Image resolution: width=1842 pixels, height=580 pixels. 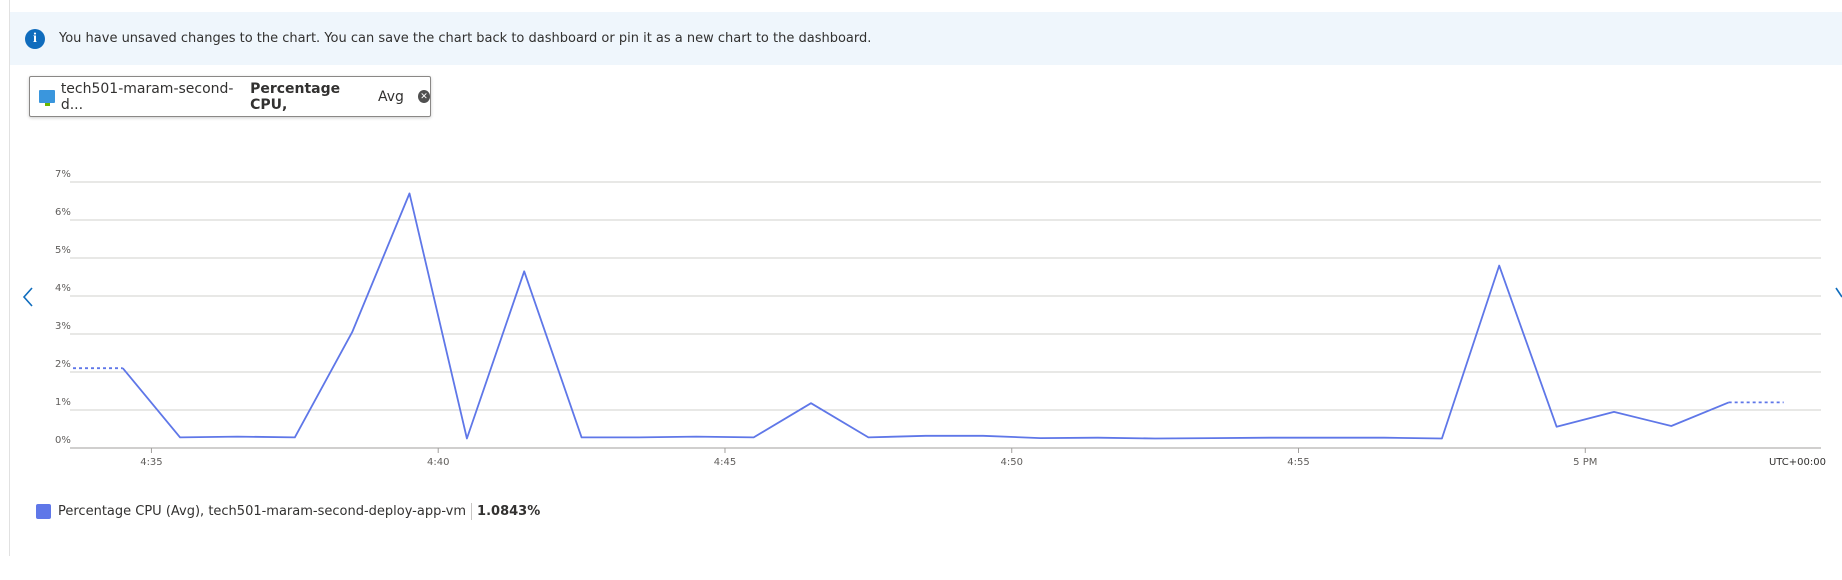 What do you see at coordinates (509, 511) in the screenshot?
I see `legend-value: 1.0843%` at bounding box center [509, 511].